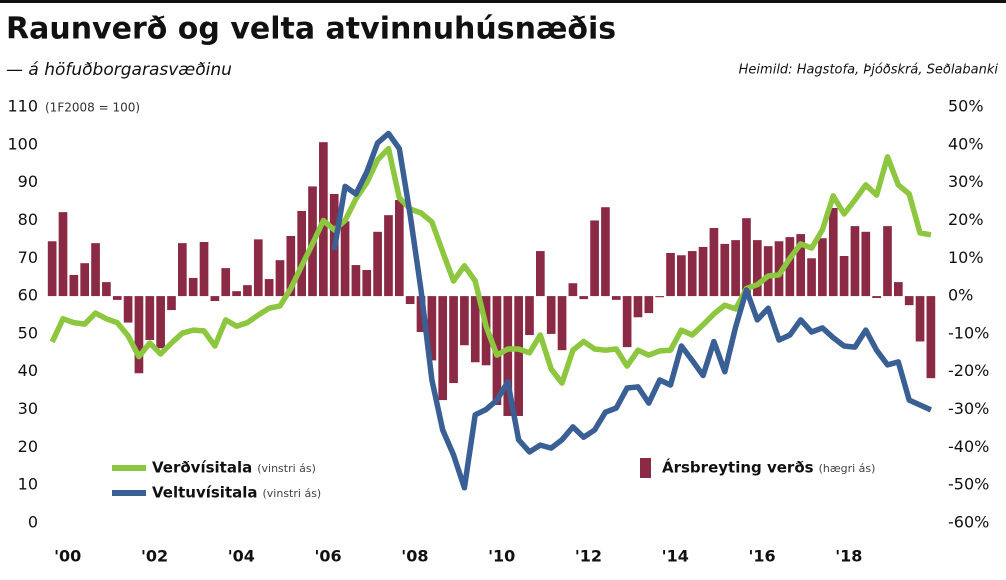 The width and height of the screenshot is (1006, 580). What do you see at coordinates (966, 257) in the screenshot?
I see `y2-tick-label: 10%` at bounding box center [966, 257].